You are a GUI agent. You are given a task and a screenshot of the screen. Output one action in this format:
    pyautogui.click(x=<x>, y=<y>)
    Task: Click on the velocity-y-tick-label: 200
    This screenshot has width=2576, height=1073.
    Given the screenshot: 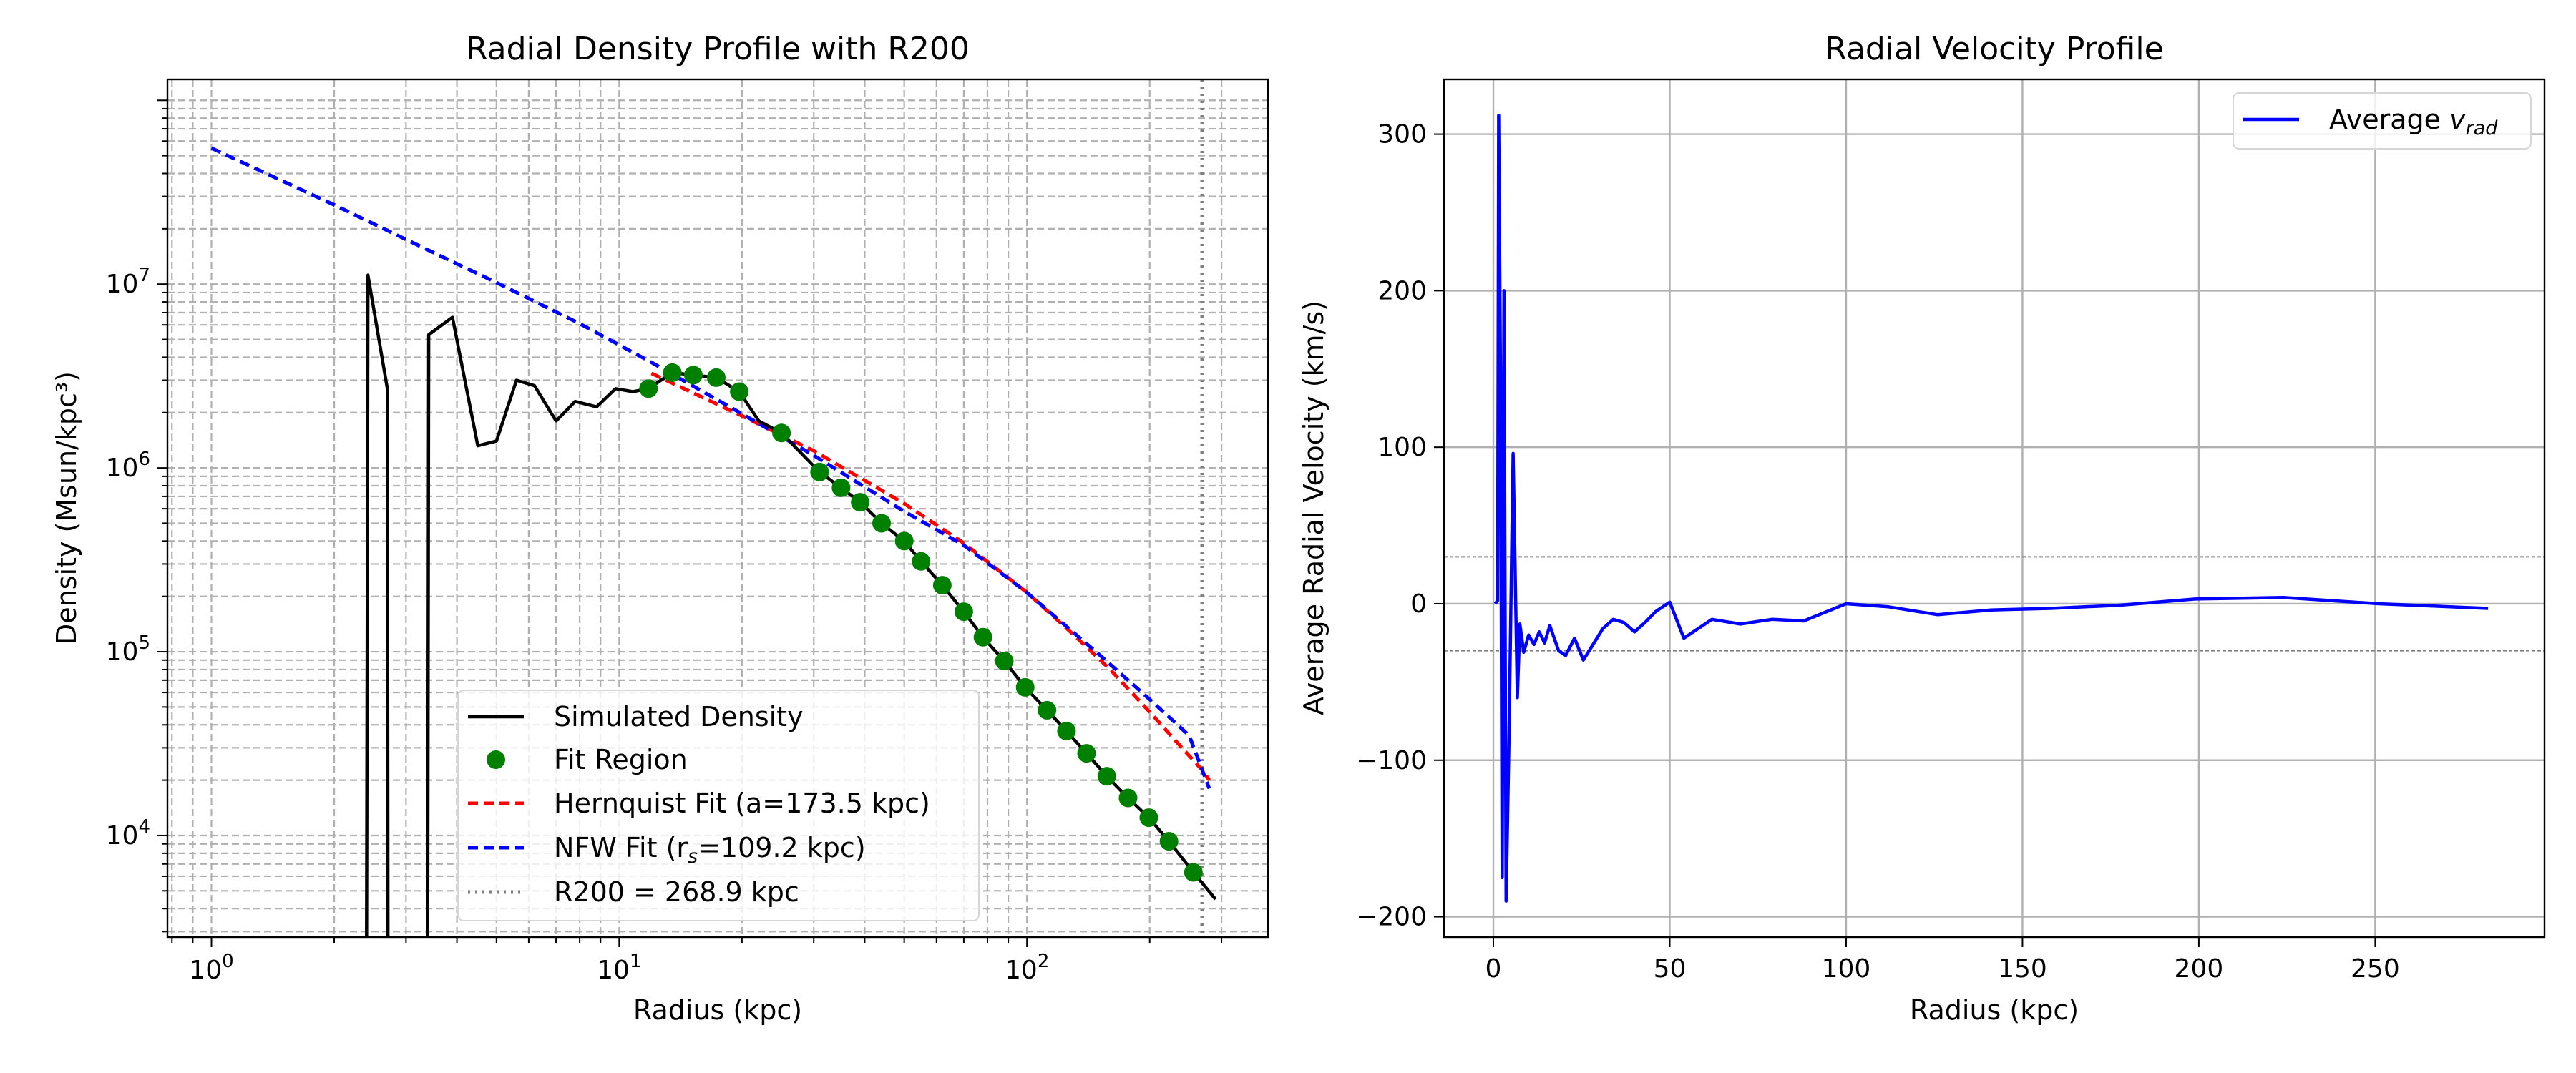 What is the action you would take?
    pyautogui.click(x=1402, y=290)
    